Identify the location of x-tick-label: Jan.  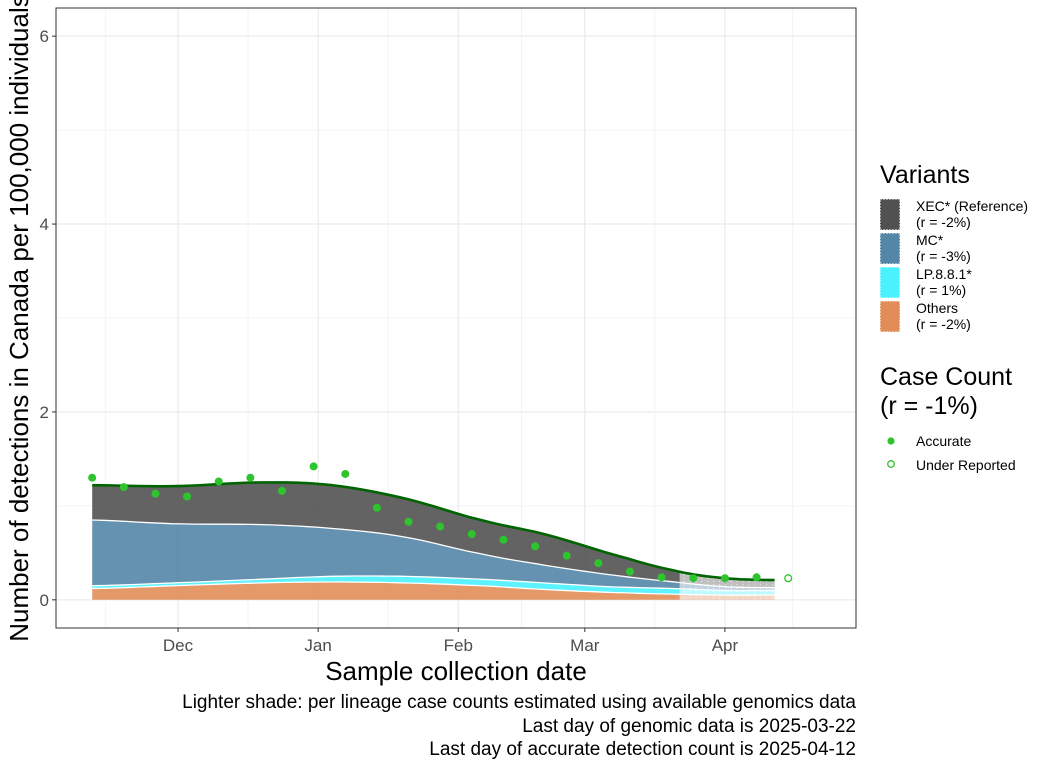
(317, 645).